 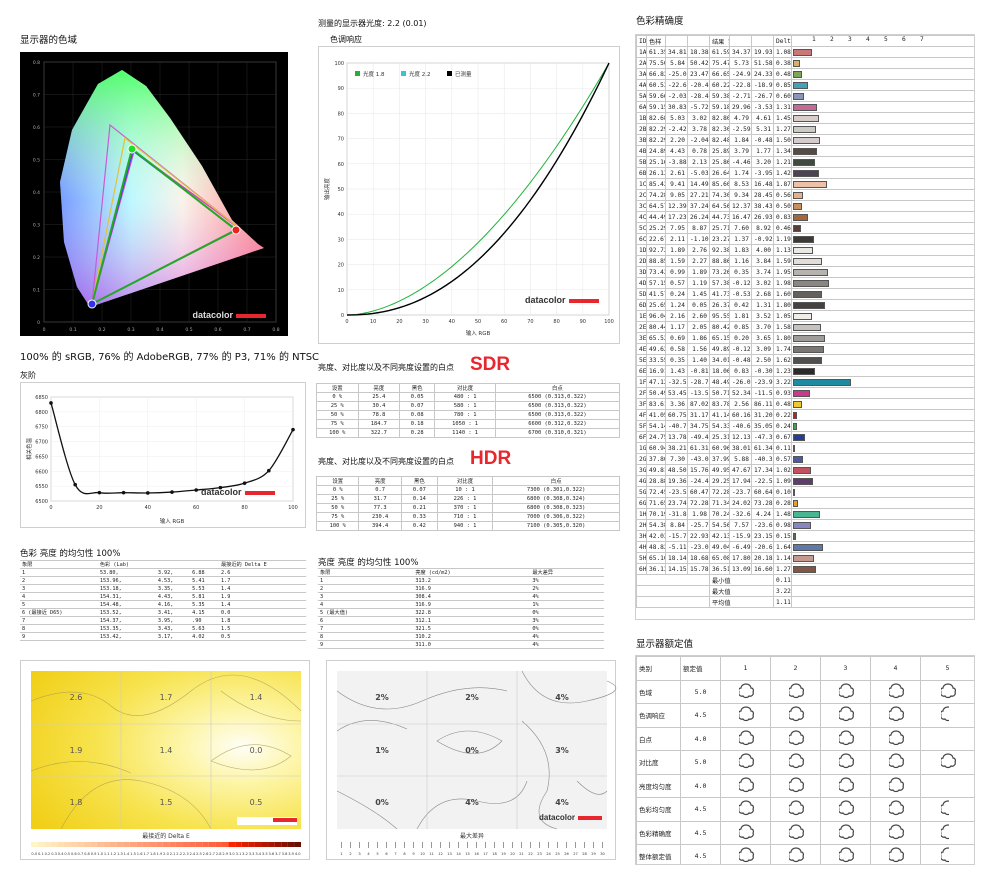 I want to click on gray-point, so click(x=99, y=492).